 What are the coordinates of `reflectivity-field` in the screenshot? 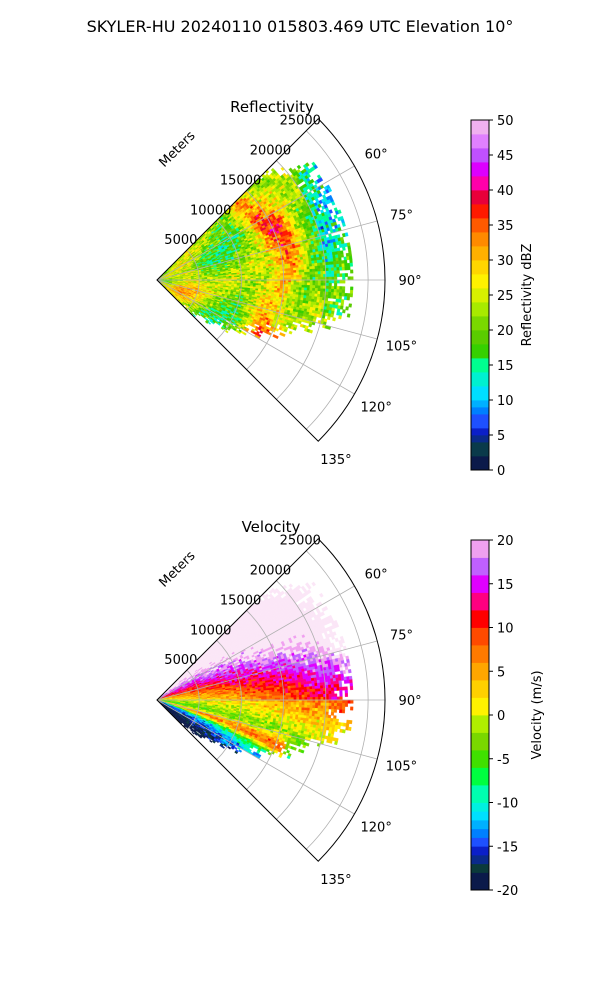 It's located at (255, 250).